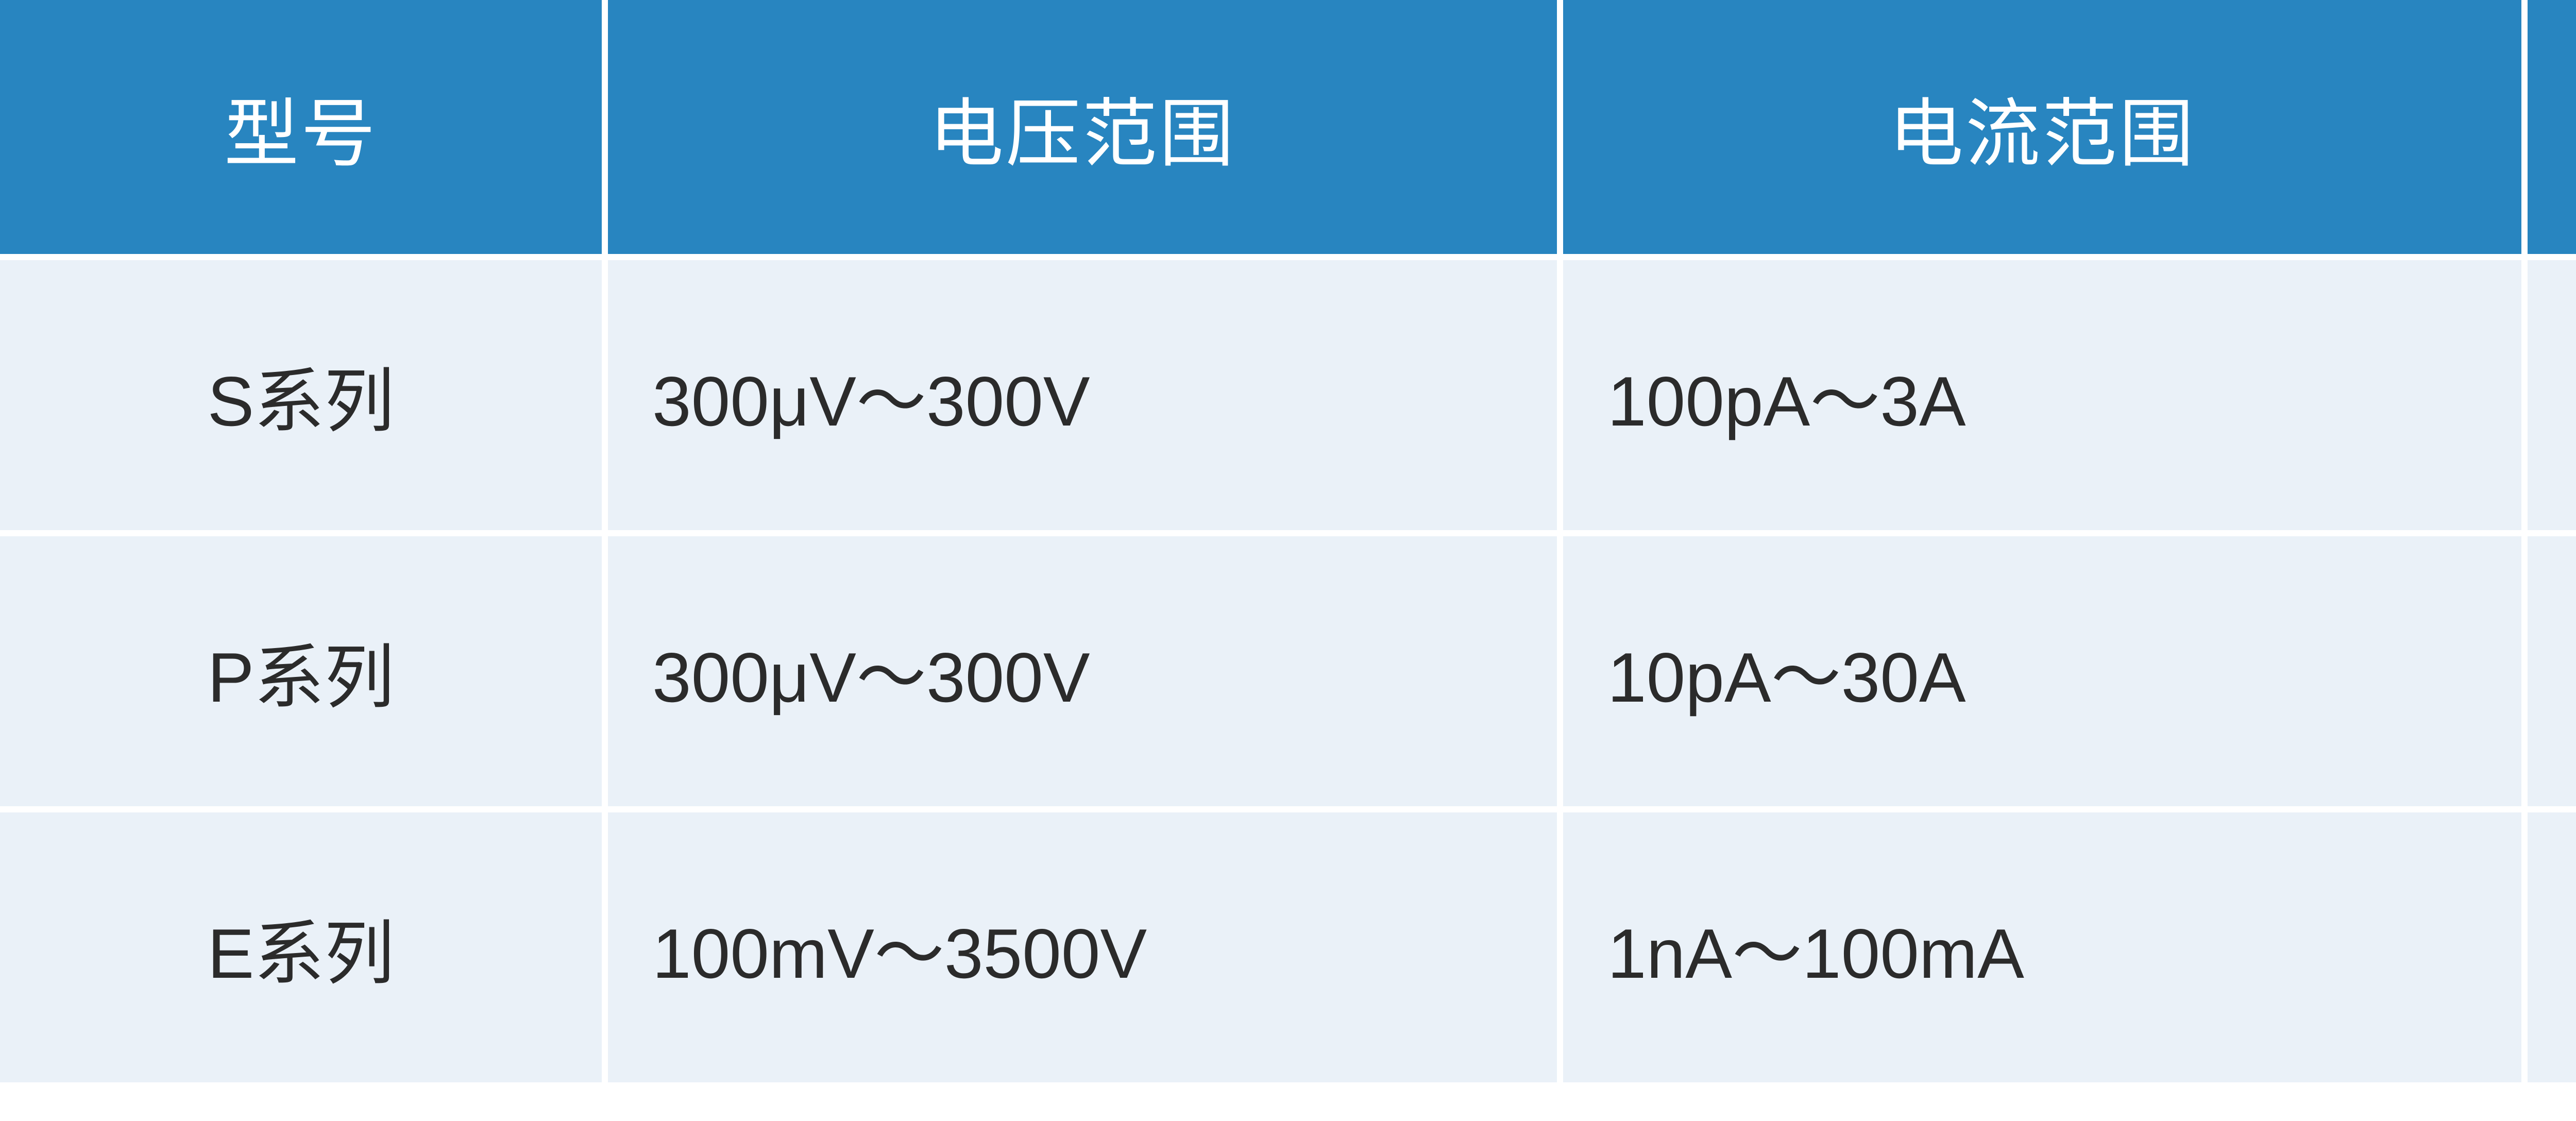 The image size is (2576, 1121). I want to click on cell-current-range: 1nA～100mA, so click(2042, 947).